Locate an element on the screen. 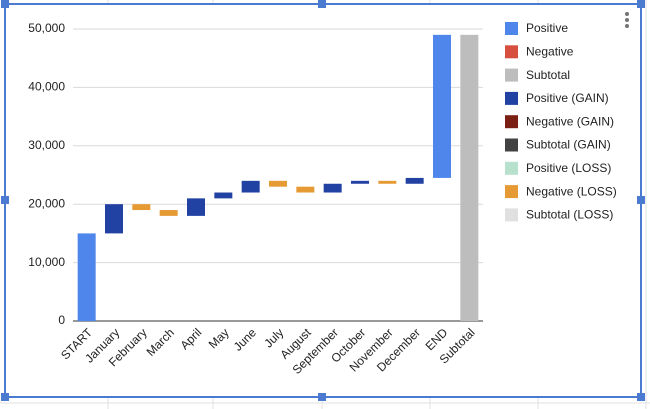  legend-label: Subtotal (GAIN) is located at coordinates (568, 145).